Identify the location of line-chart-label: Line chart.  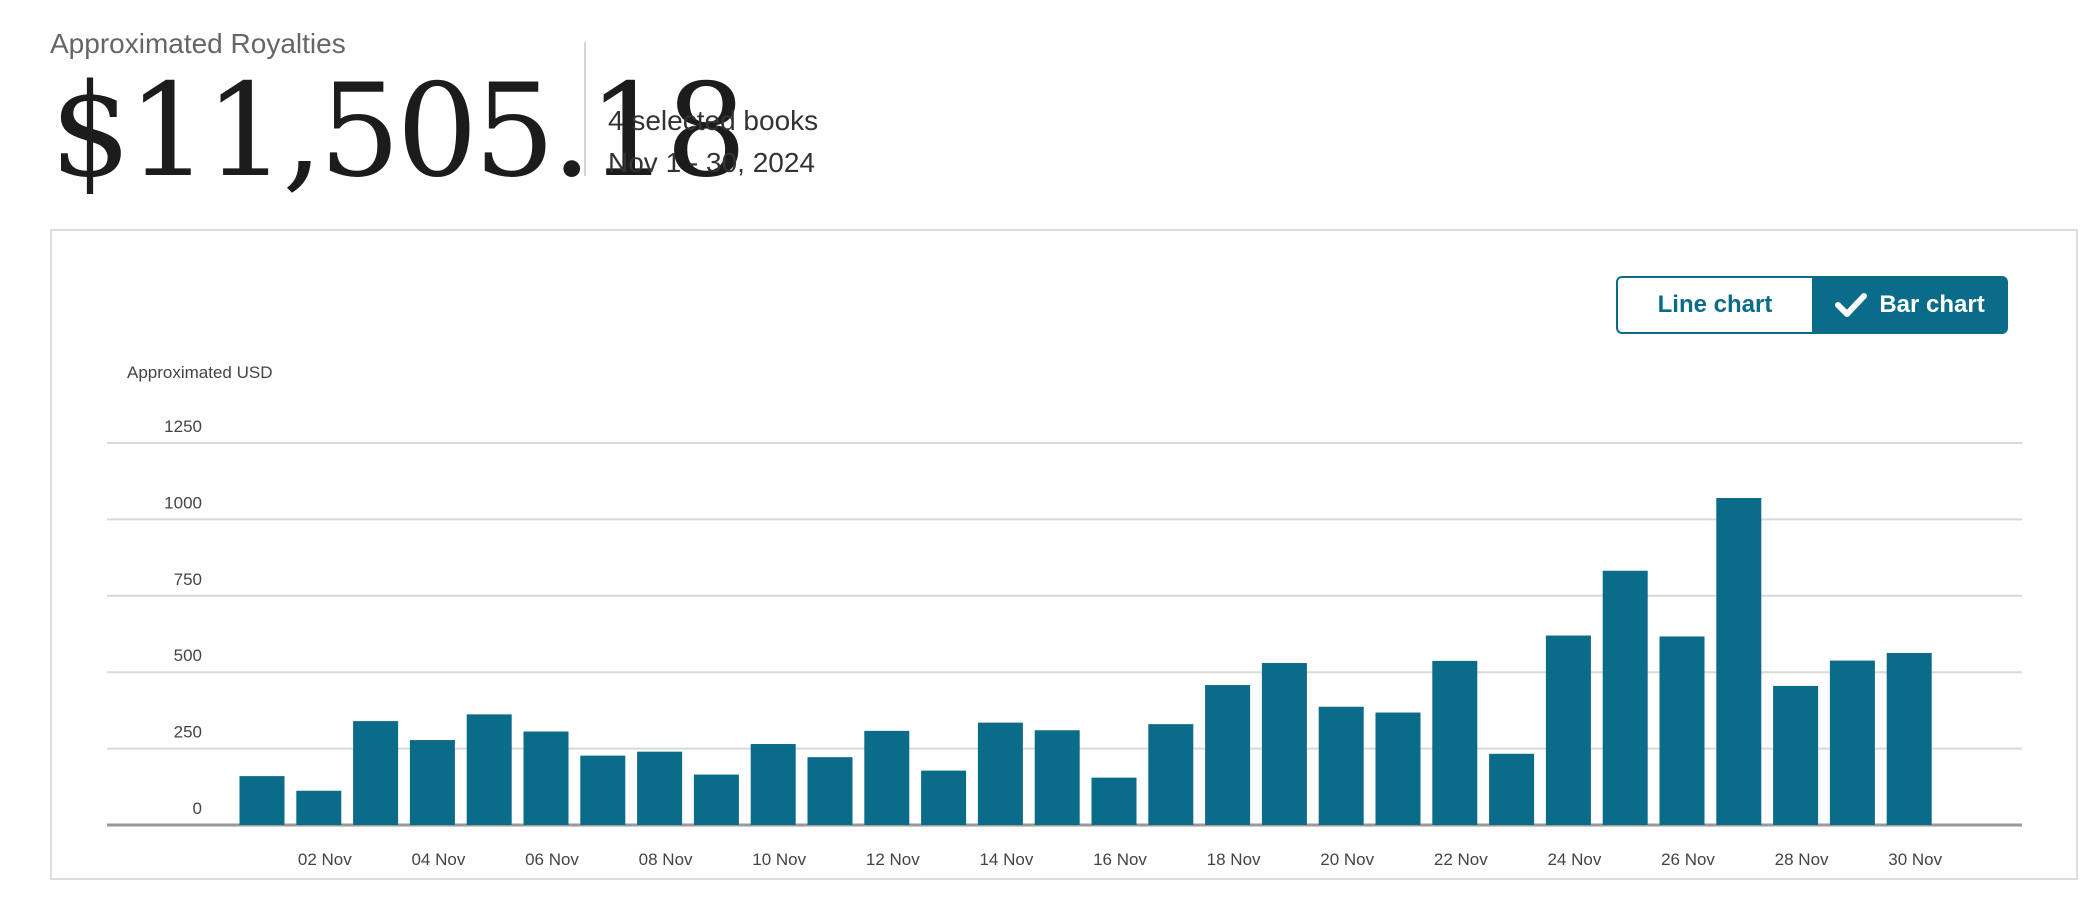
(1715, 304).